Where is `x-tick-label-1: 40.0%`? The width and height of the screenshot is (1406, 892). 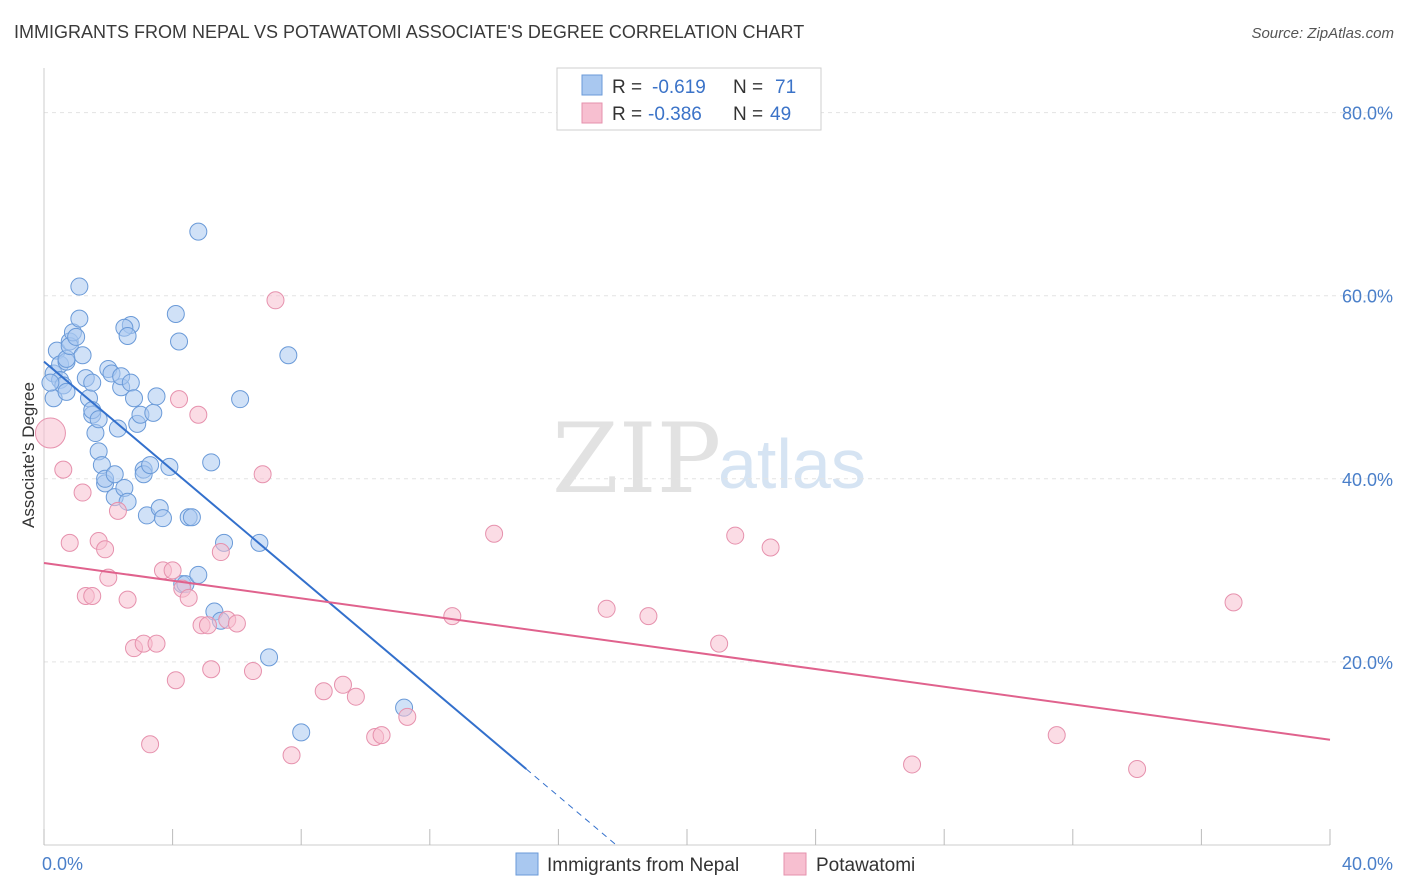
x-tick-label-1: 40.0% is located at coordinates (1367, 864).